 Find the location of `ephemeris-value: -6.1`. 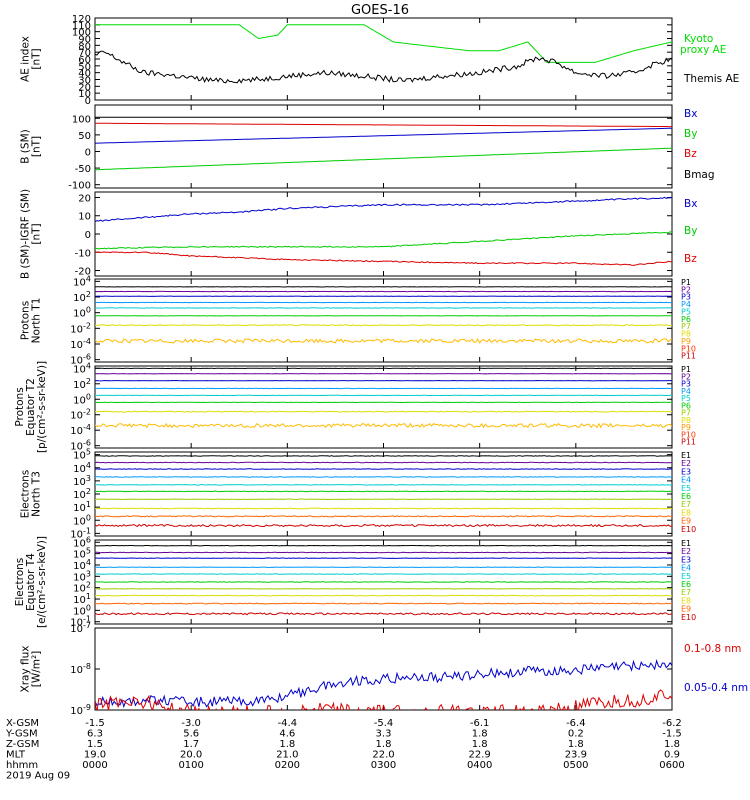

ephemeris-value: -6.1 is located at coordinates (480, 723).